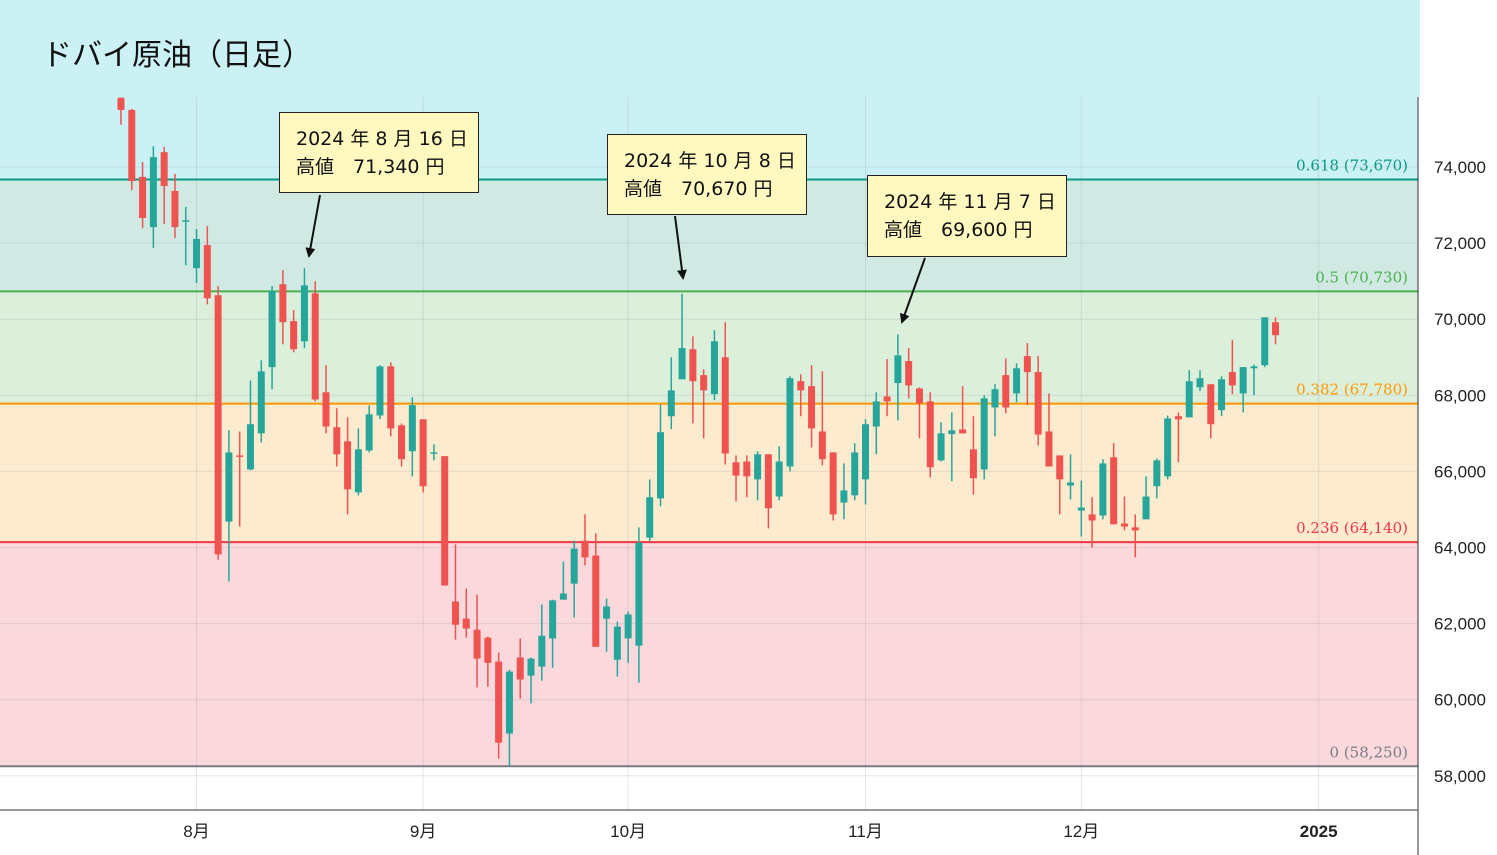 This screenshot has width=1497, height=855. What do you see at coordinates (1352, 528) in the screenshot?
I see `fib-label: 0.236 (64,140)` at bounding box center [1352, 528].